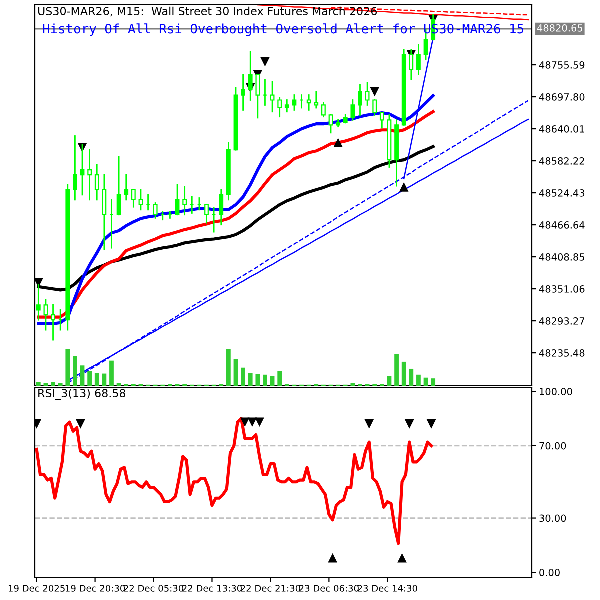 The image size is (600, 600). What do you see at coordinates (82, 394) in the screenshot?
I see `chart-title: RSI_3(13) 68.58` at bounding box center [82, 394].